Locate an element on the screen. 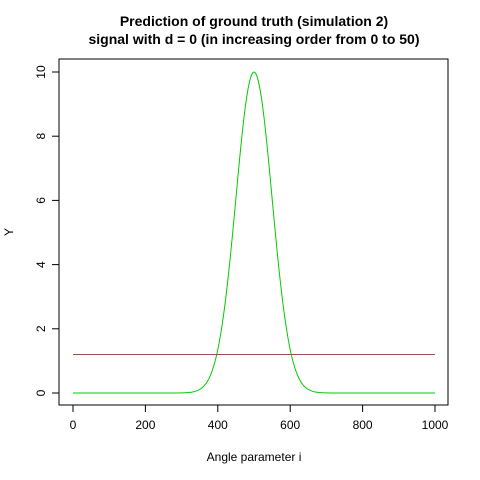 Image resolution: width=480 pixels, height=480 pixels. y-tick-label: 10 is located at coordinates (41, 72).